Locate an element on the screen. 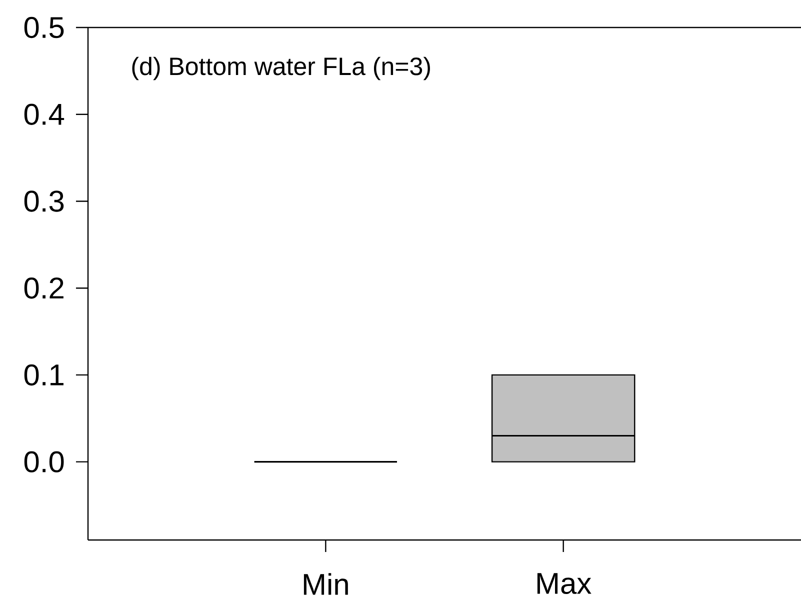  y-tick-label: 0.2 is located at coordinates (44, 288).